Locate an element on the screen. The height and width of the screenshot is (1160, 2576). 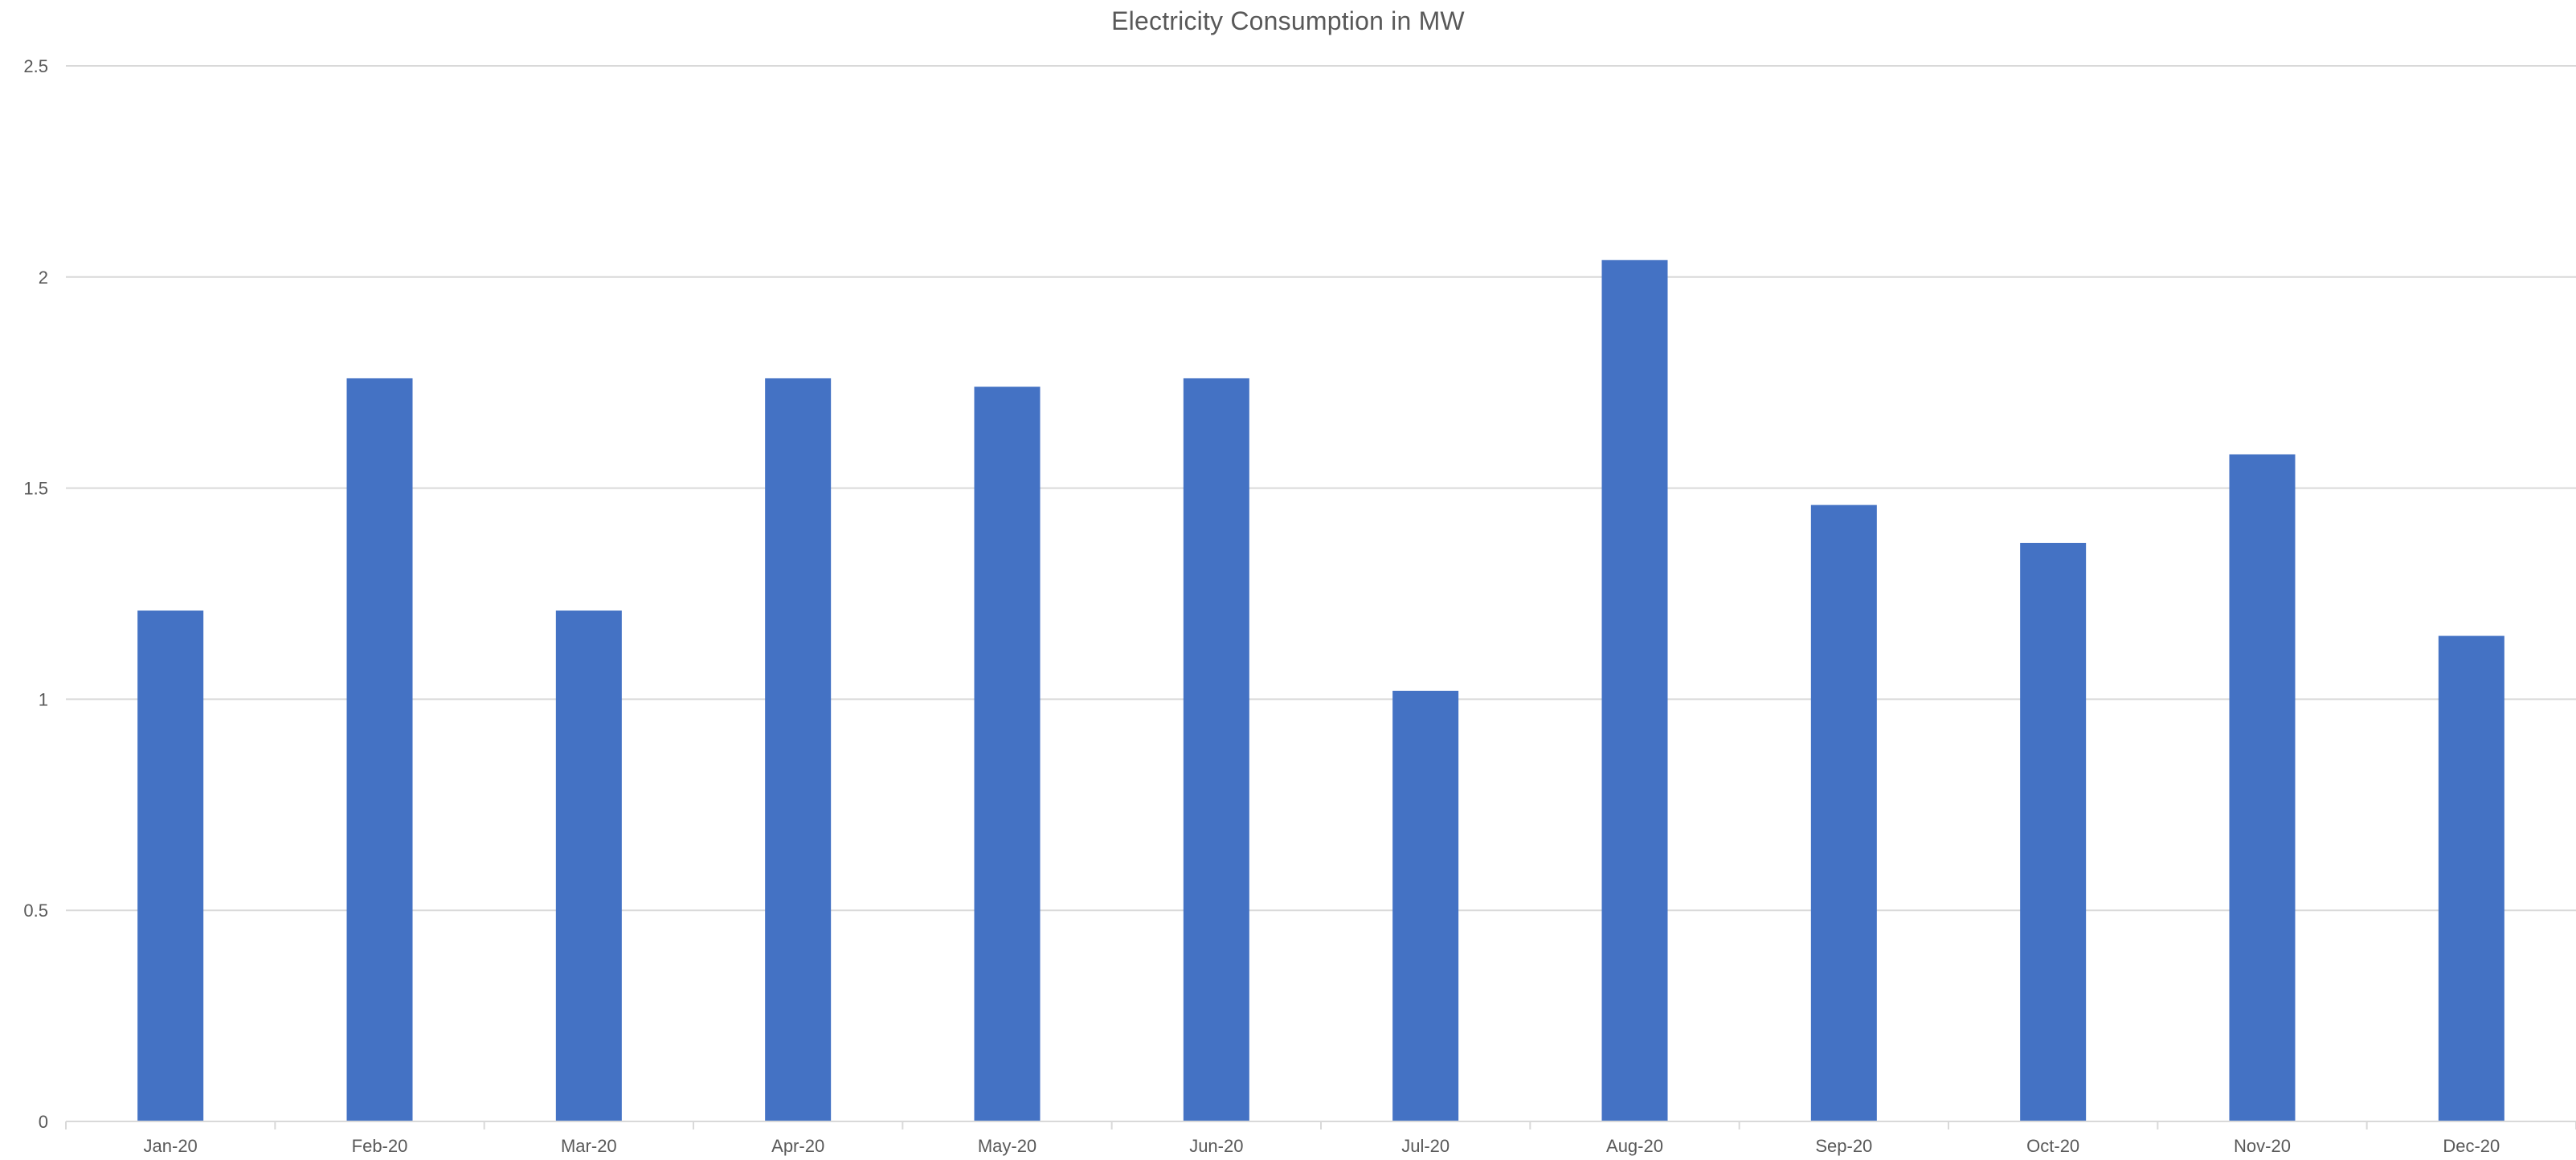
x-tick-label: Oct-20 is located at coordinates (2052, 1146).